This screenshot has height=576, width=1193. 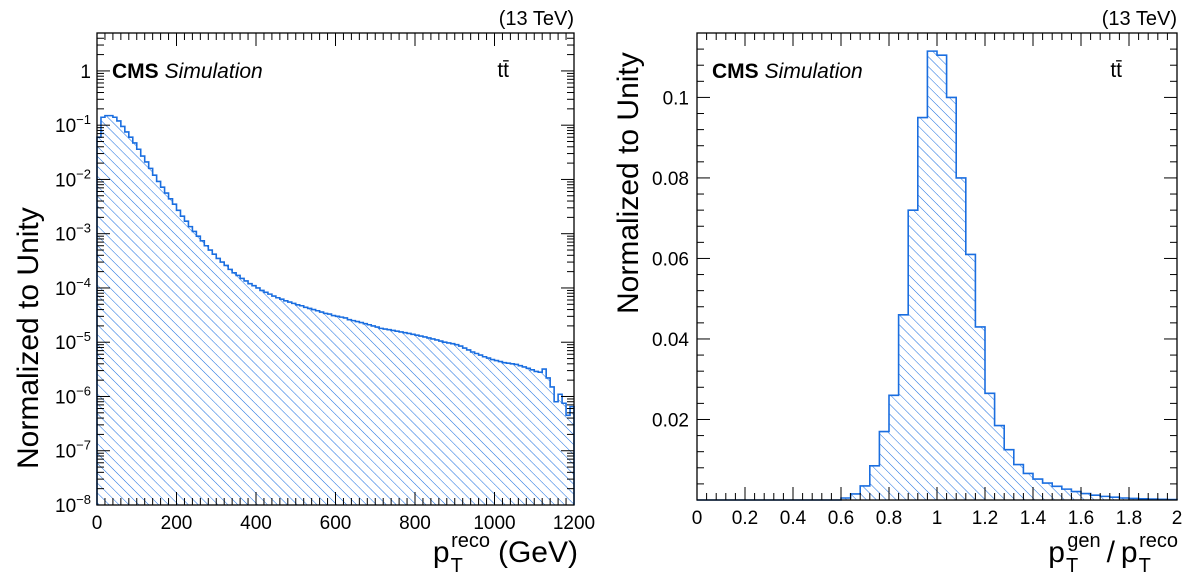 I want to click on x-tick-label: 1.4, so click(x=1033, y=518).